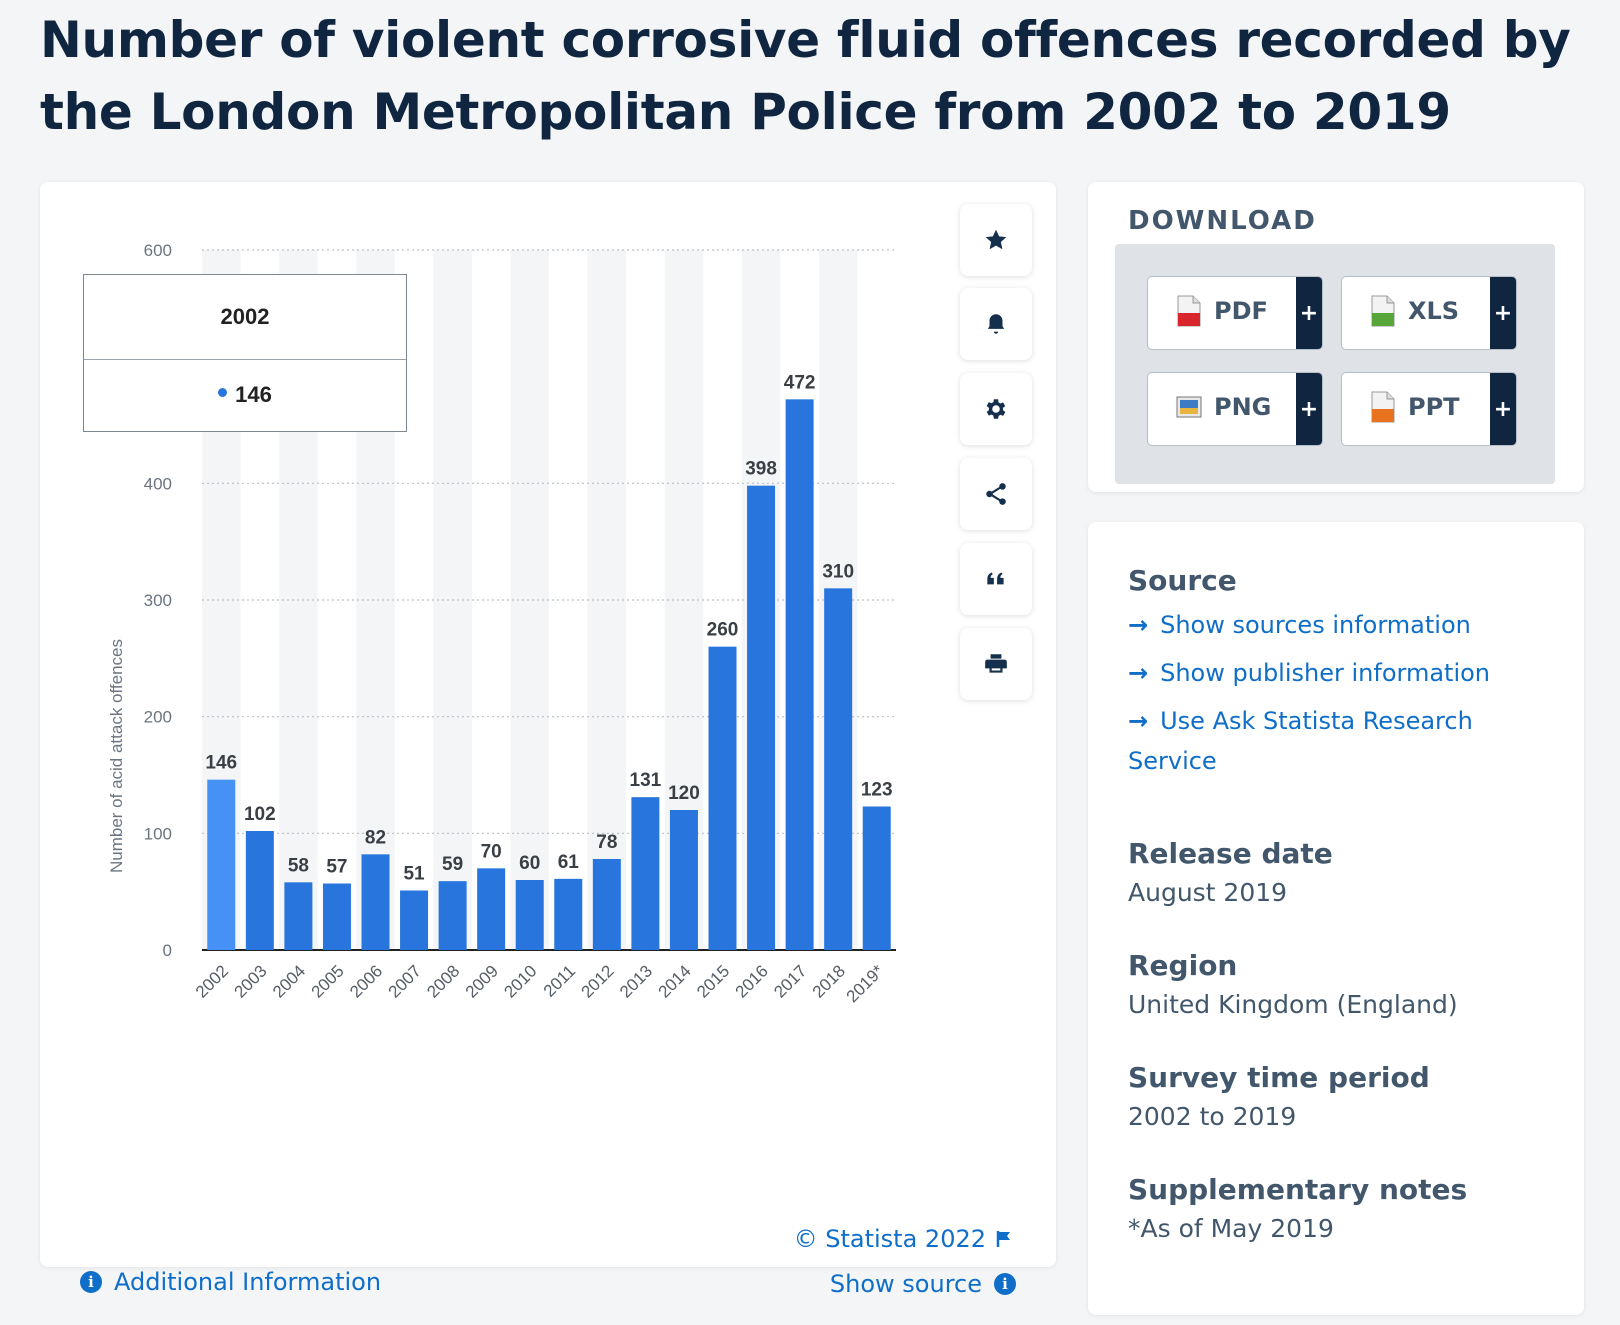  Describe the element at coordinates (1243, 407) in the screenshot. I see `png-label: PNG` at that location.